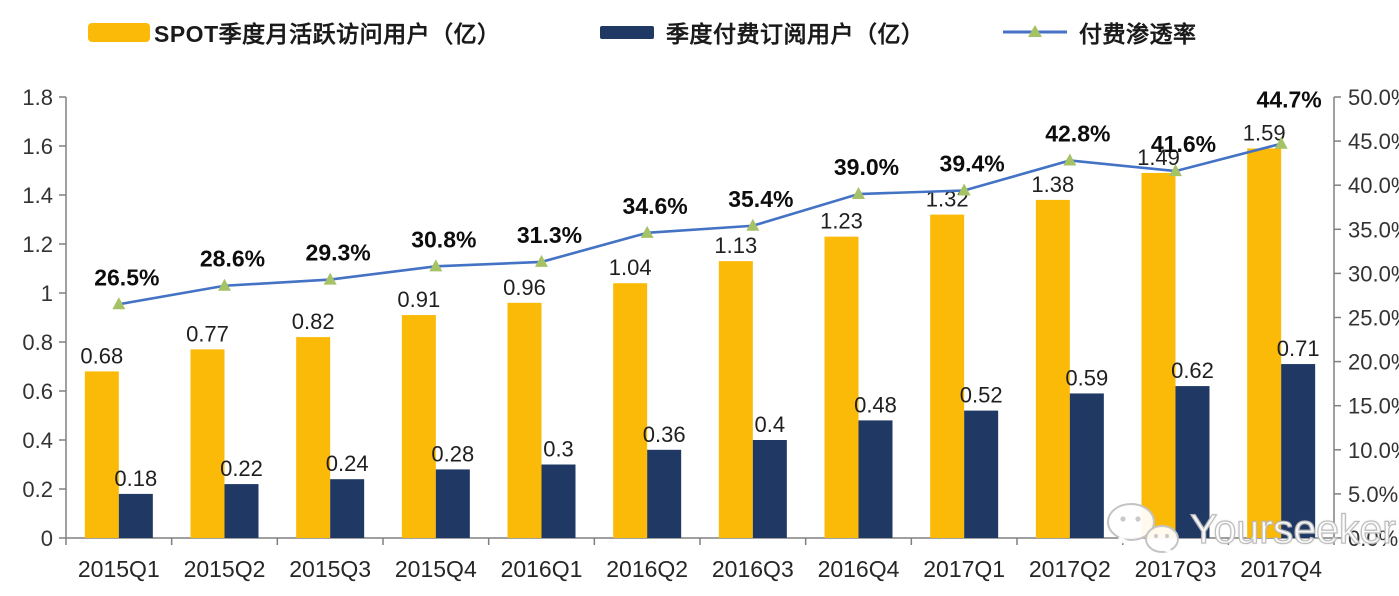 The image size is (1399, 596). What do you see at coordinates (964, 569) in the screenshot?
I see `svg-text: 2017Q1` at bounding box center [964, 569].